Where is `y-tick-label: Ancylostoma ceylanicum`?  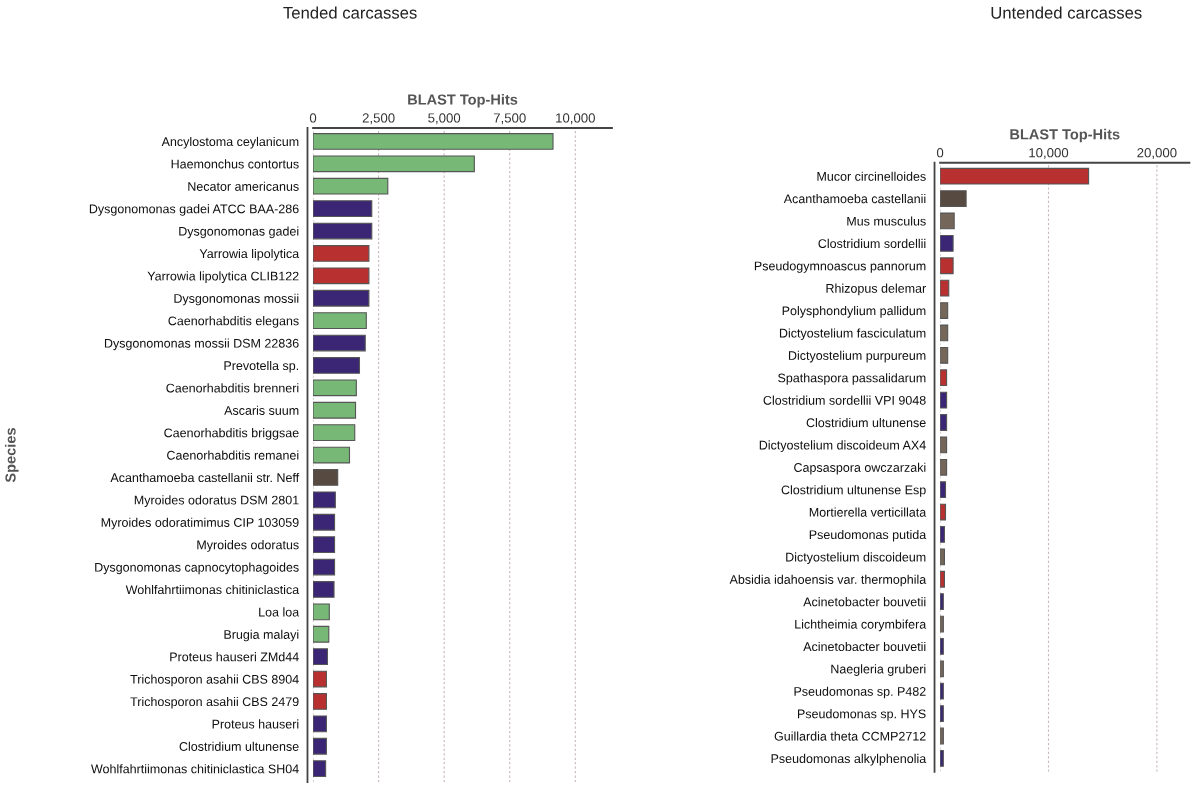
y-tick-label: Ancylostoma ceylanicum is located at coordinates (230, 142).